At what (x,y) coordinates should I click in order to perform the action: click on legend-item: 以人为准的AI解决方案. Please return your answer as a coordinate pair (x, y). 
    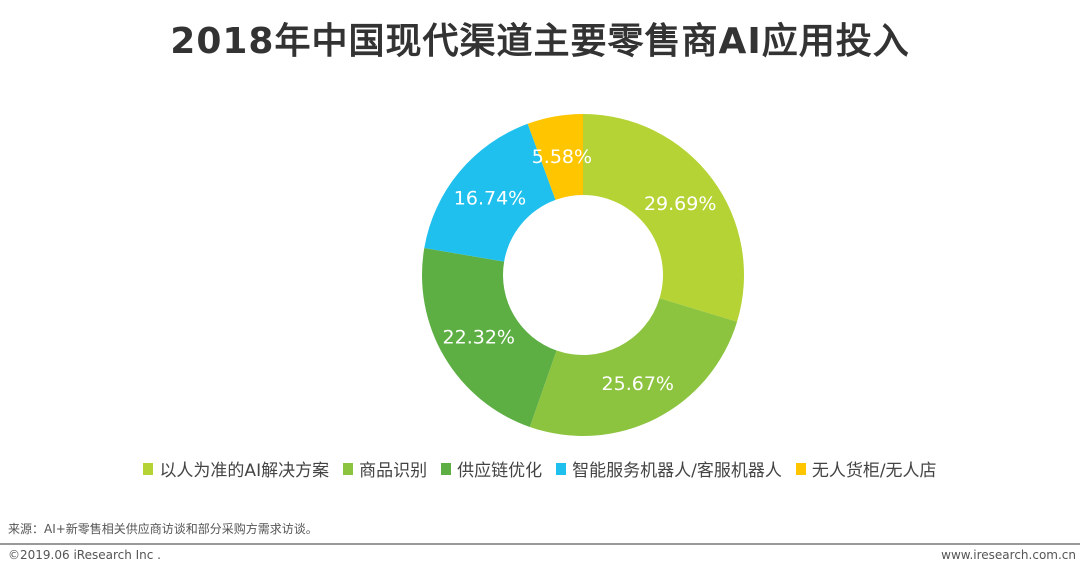
    Looking at the image, I should click on (236, 468).